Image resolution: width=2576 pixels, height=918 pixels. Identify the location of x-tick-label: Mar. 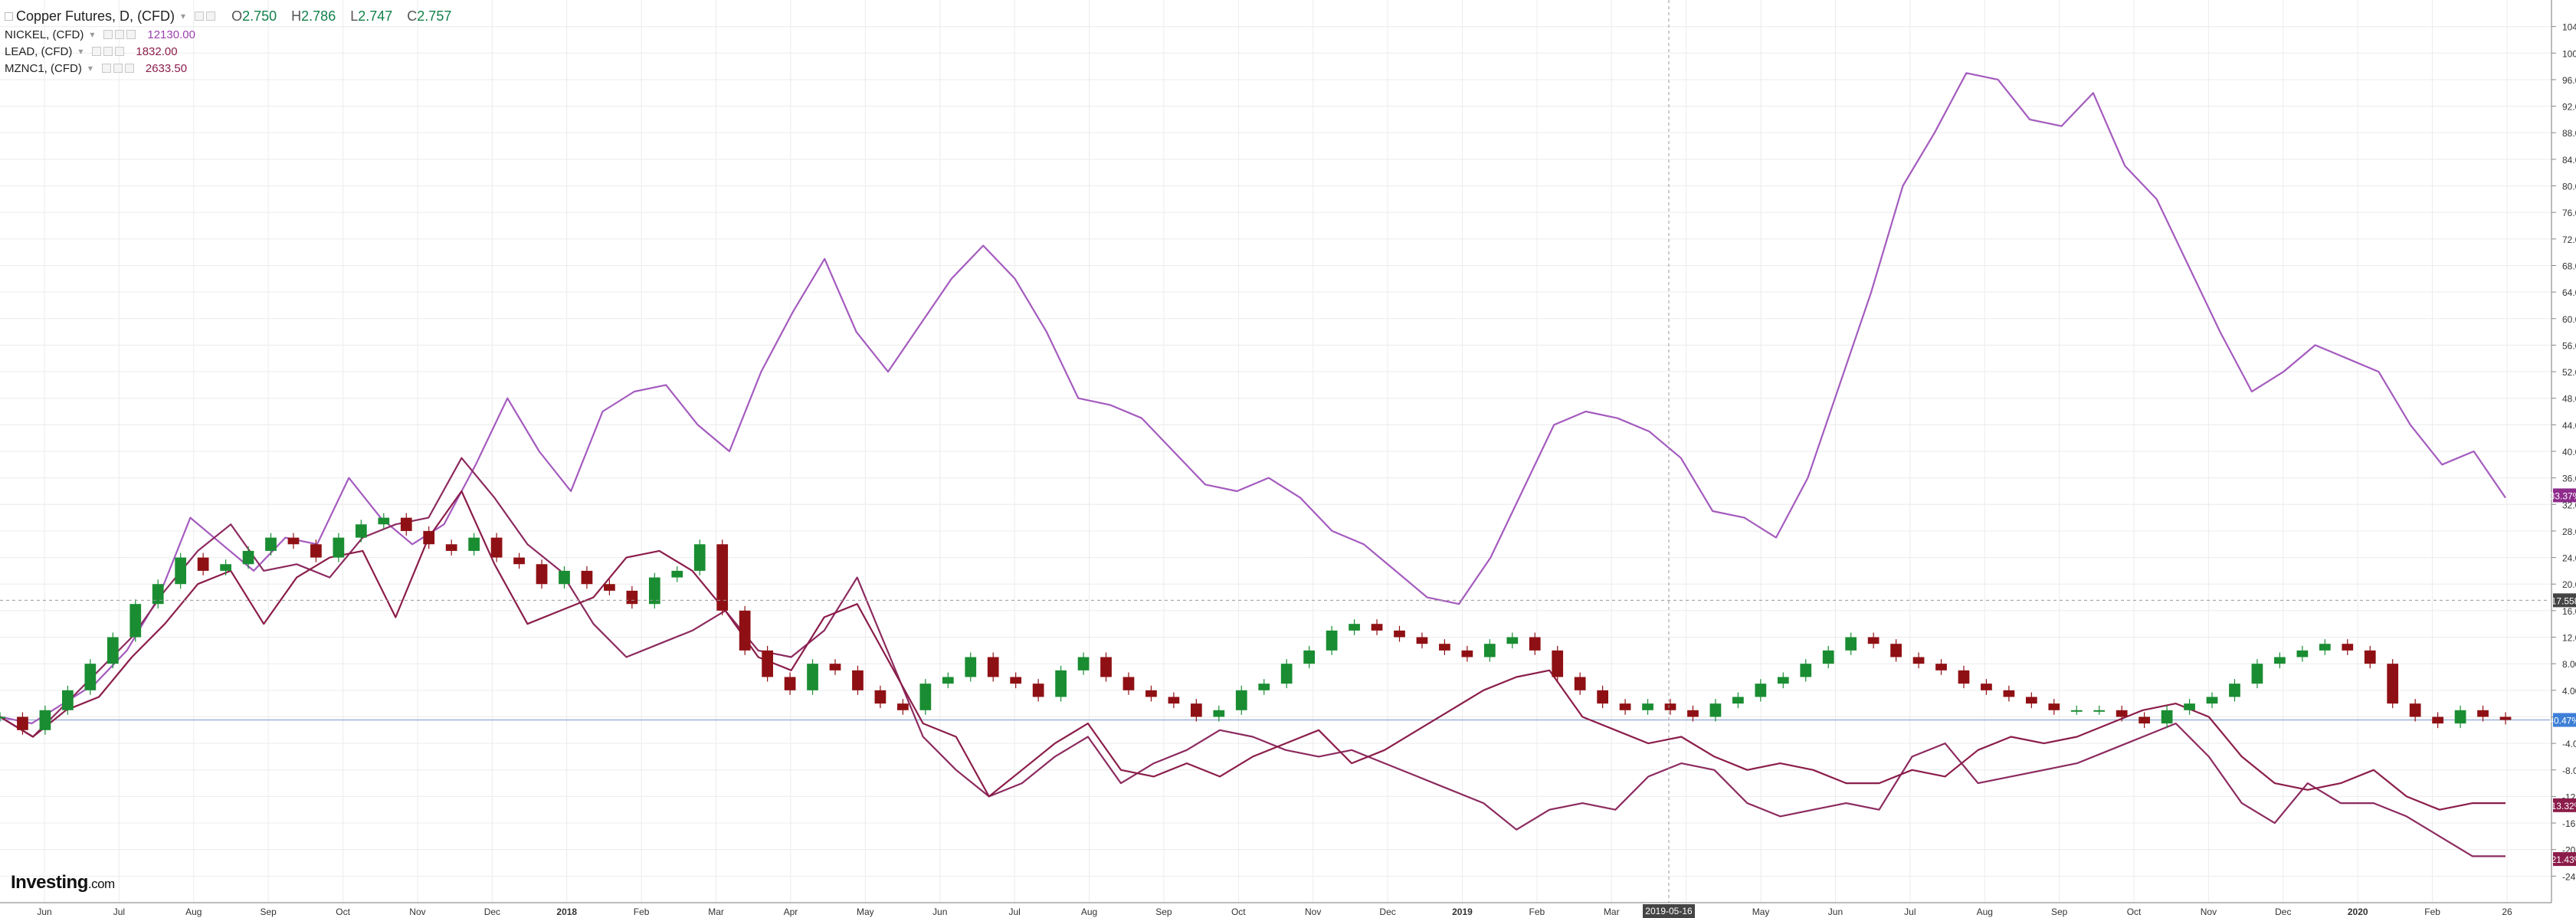
(1612, 912).